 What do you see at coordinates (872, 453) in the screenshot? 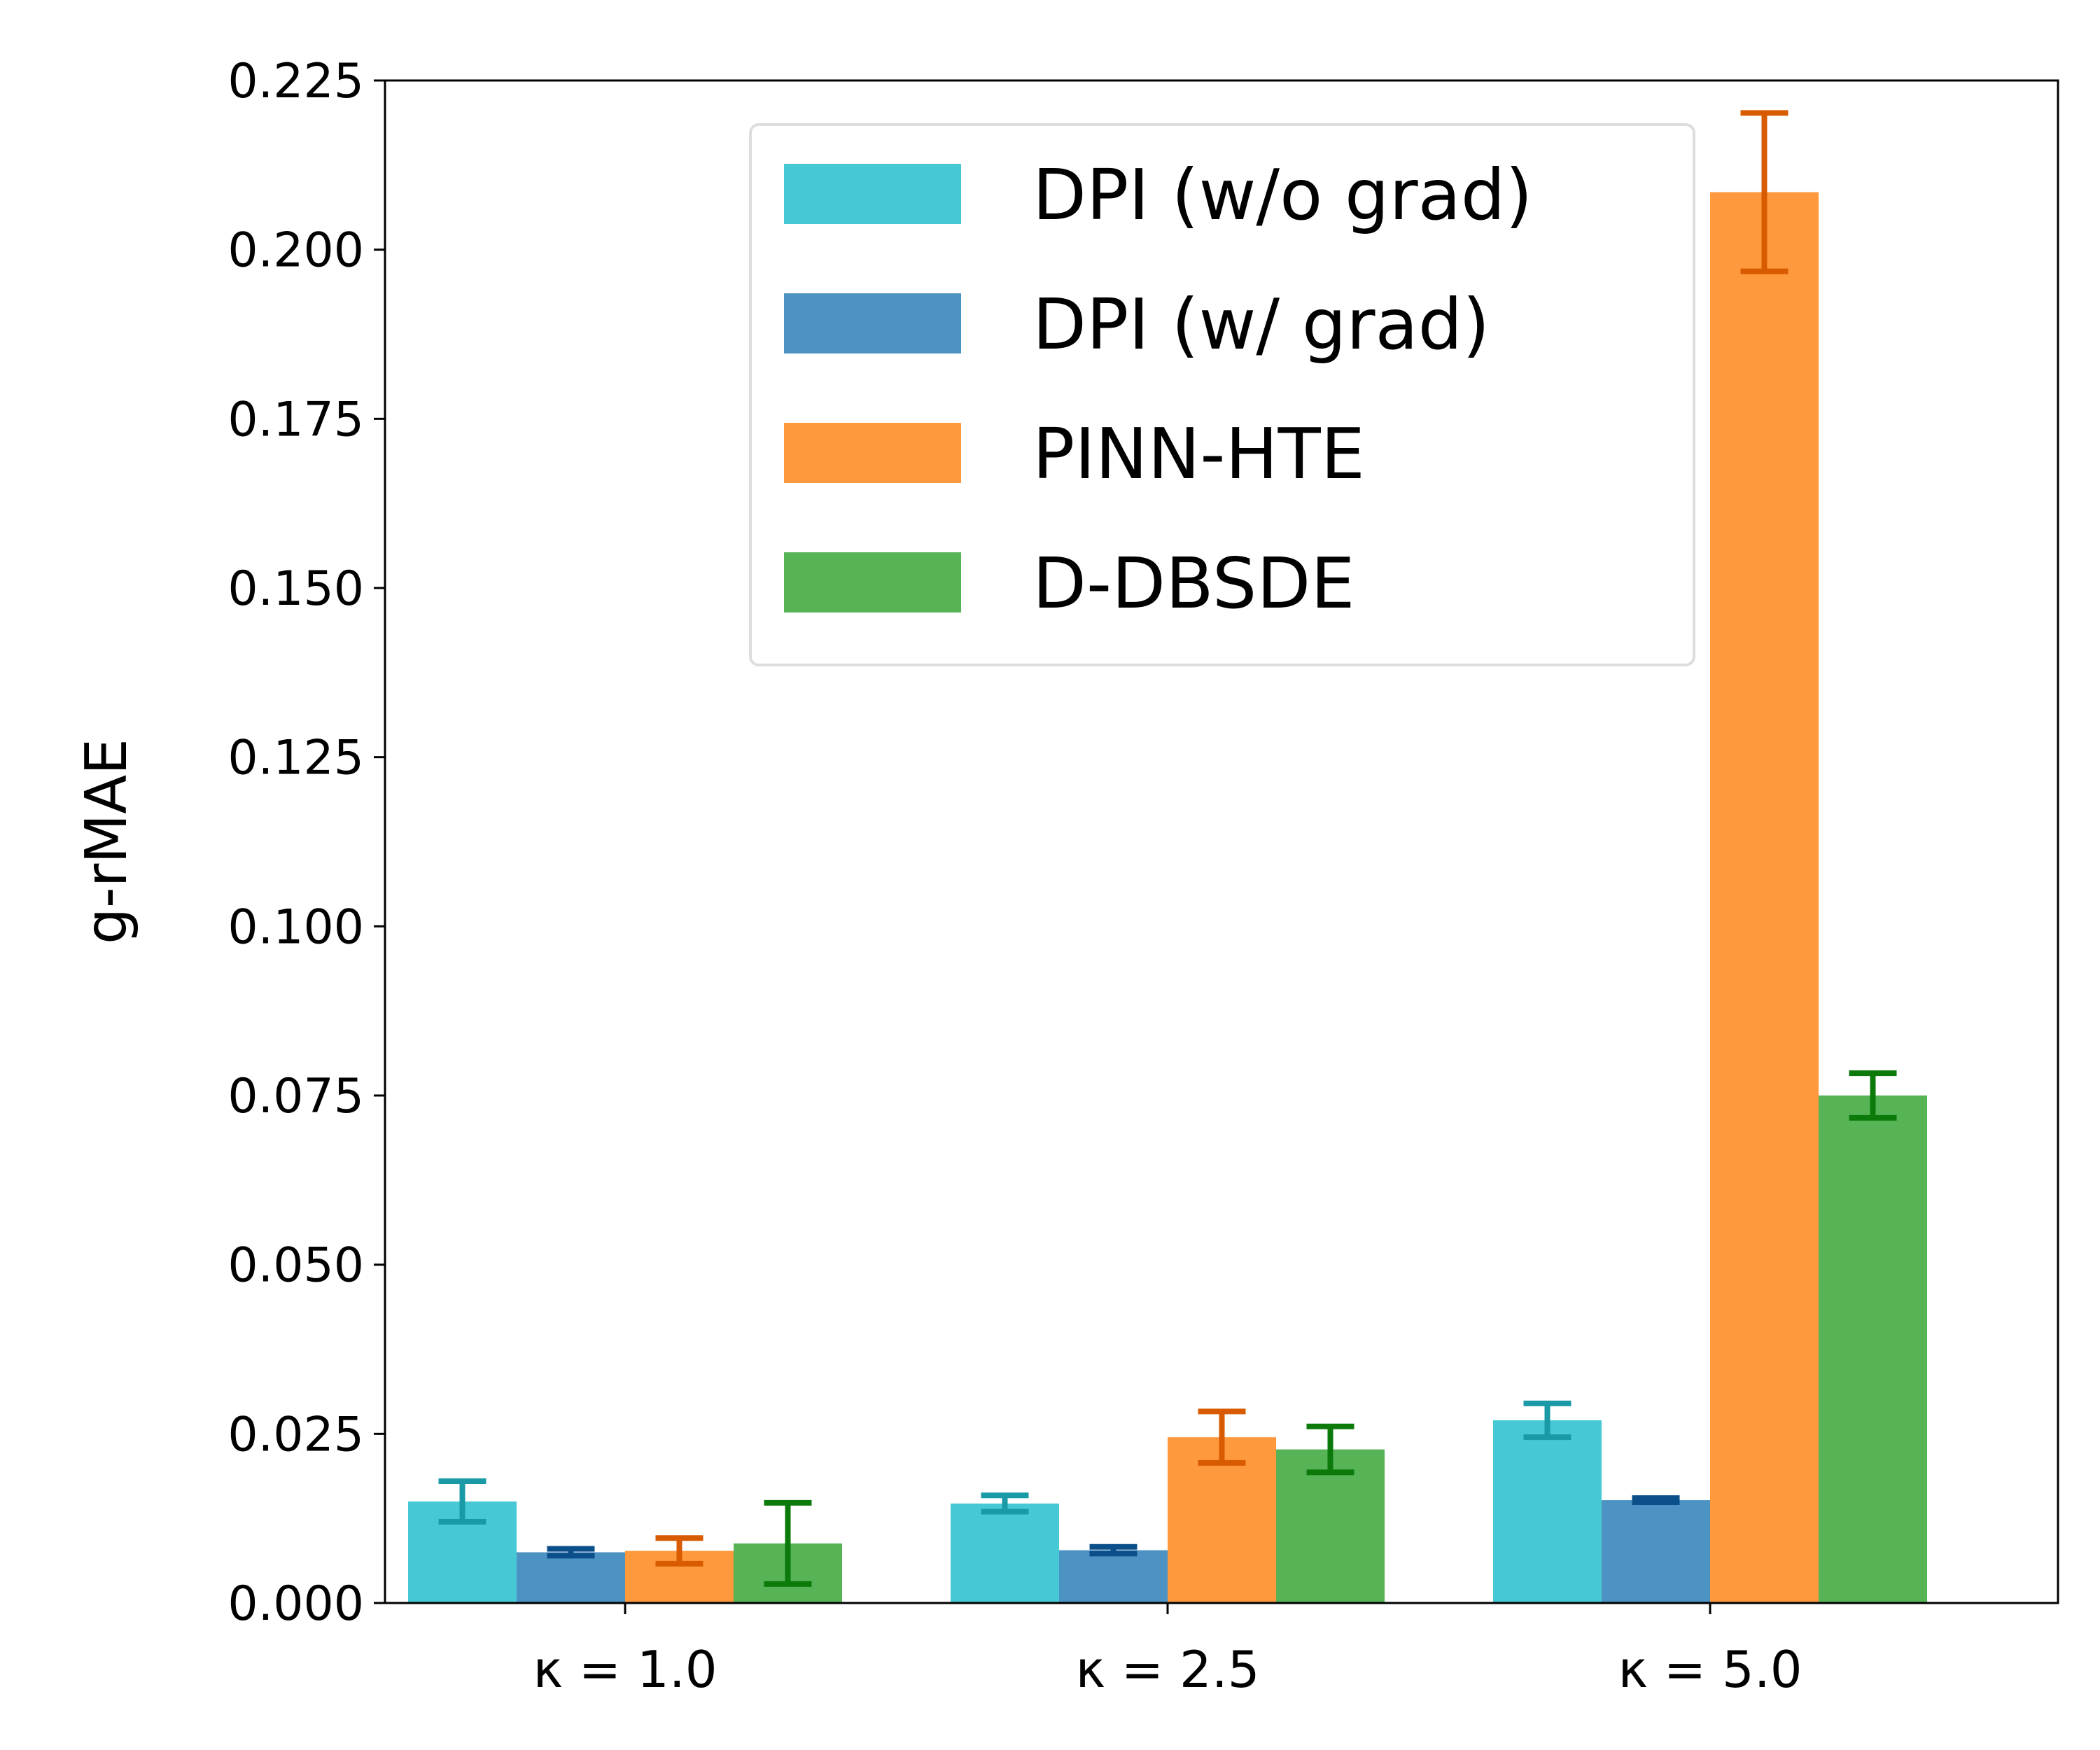
I see `legend-swatch-pinn-hte` at bounding box center [872, 453].